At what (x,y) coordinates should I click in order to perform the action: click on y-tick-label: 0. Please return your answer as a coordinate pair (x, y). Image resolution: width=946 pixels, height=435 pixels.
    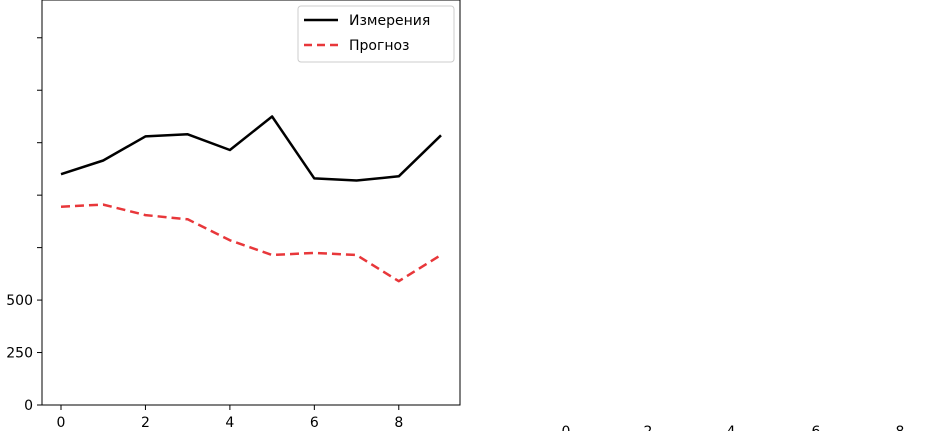
    Looking at the image, I should click on (28, 406).